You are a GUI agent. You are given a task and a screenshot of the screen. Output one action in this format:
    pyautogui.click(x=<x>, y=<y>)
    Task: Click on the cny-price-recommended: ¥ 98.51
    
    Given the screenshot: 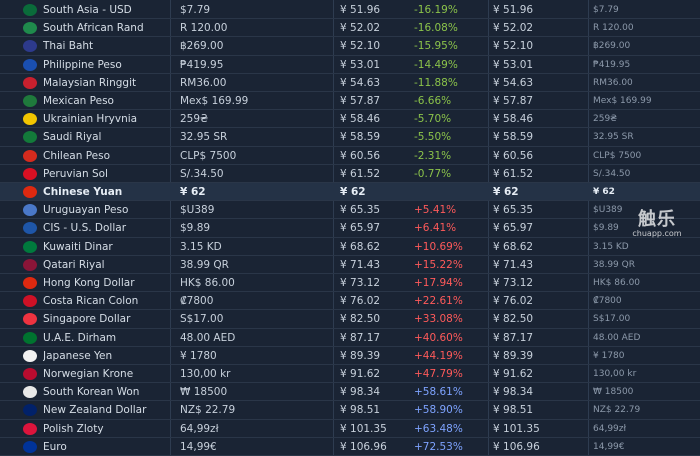 What is the action you would take?
    pyautogui.click(x=513, y=410)
    